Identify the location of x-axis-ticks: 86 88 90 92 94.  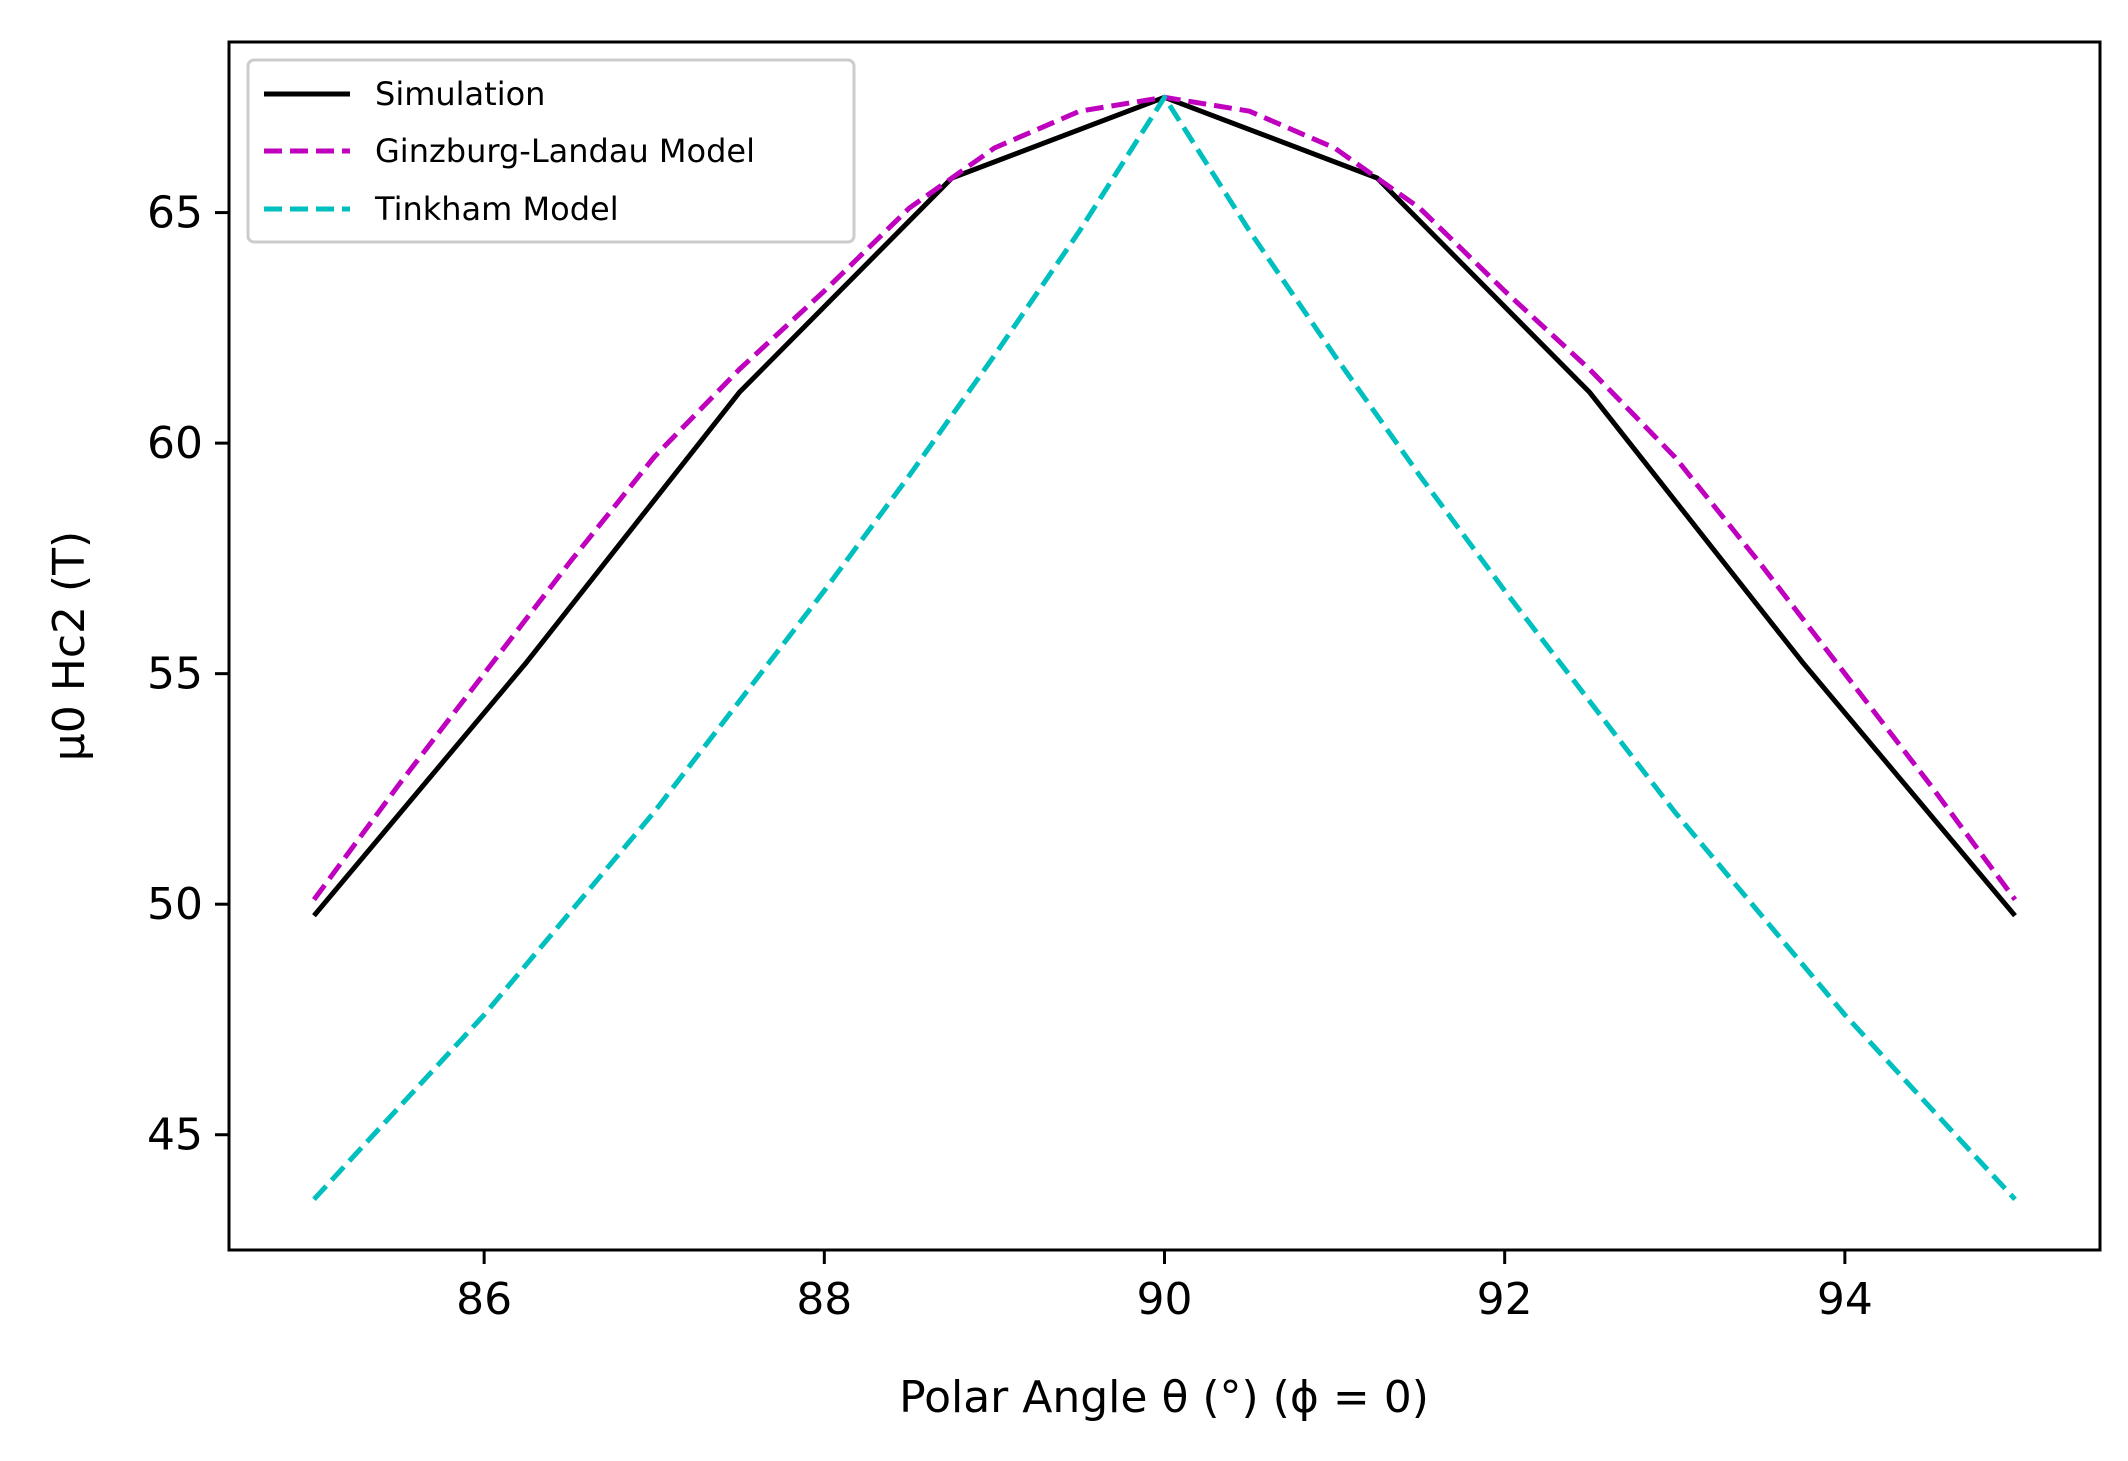
(1164, 1287).